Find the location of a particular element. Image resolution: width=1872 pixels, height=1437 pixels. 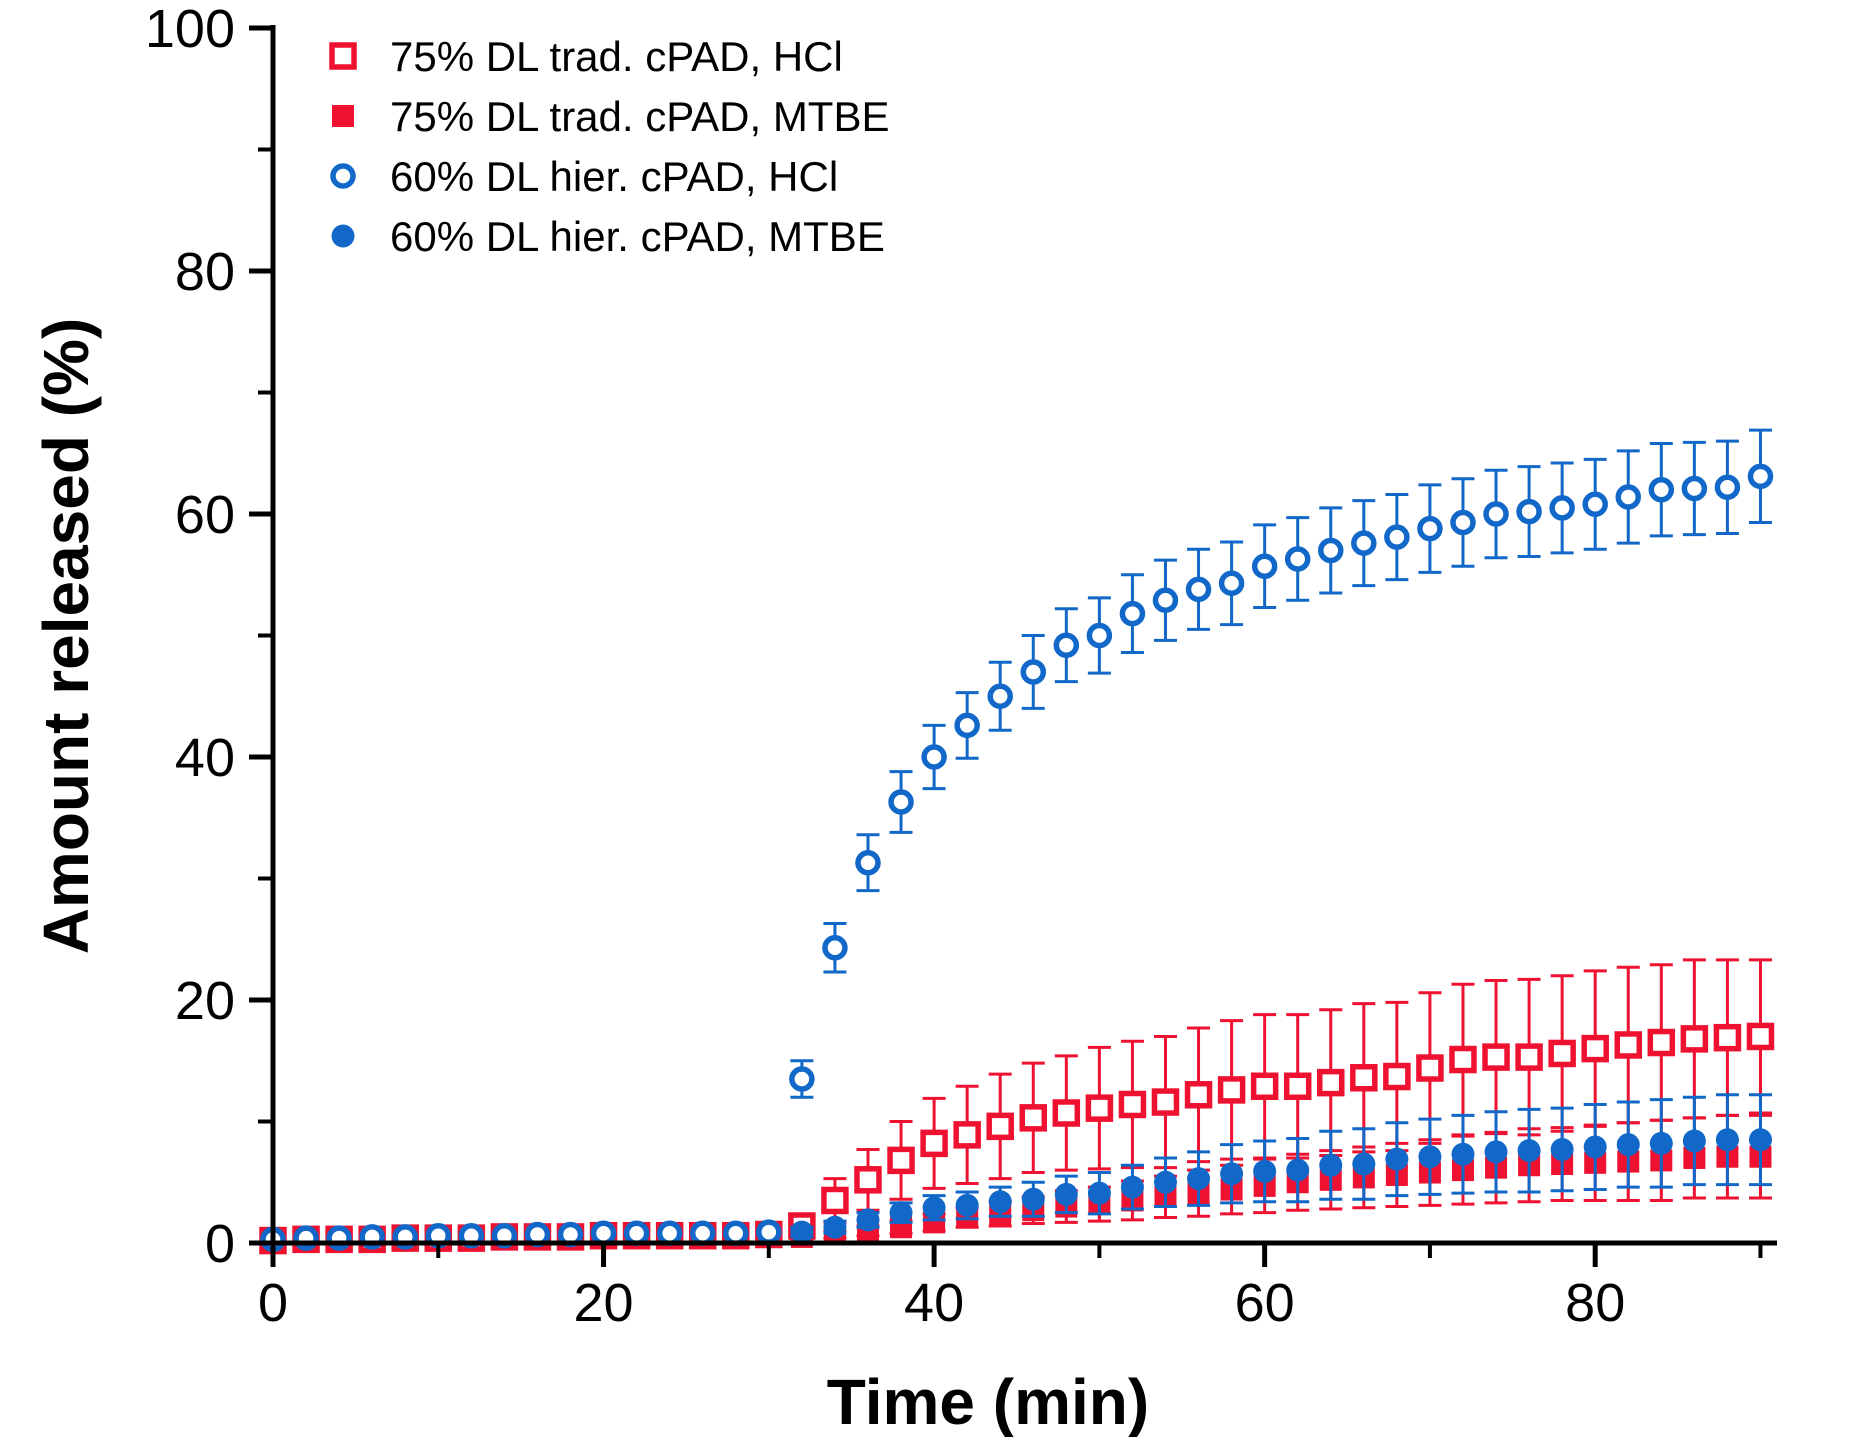

x-tick-label: 20 is located at coordinates (604, 1303).